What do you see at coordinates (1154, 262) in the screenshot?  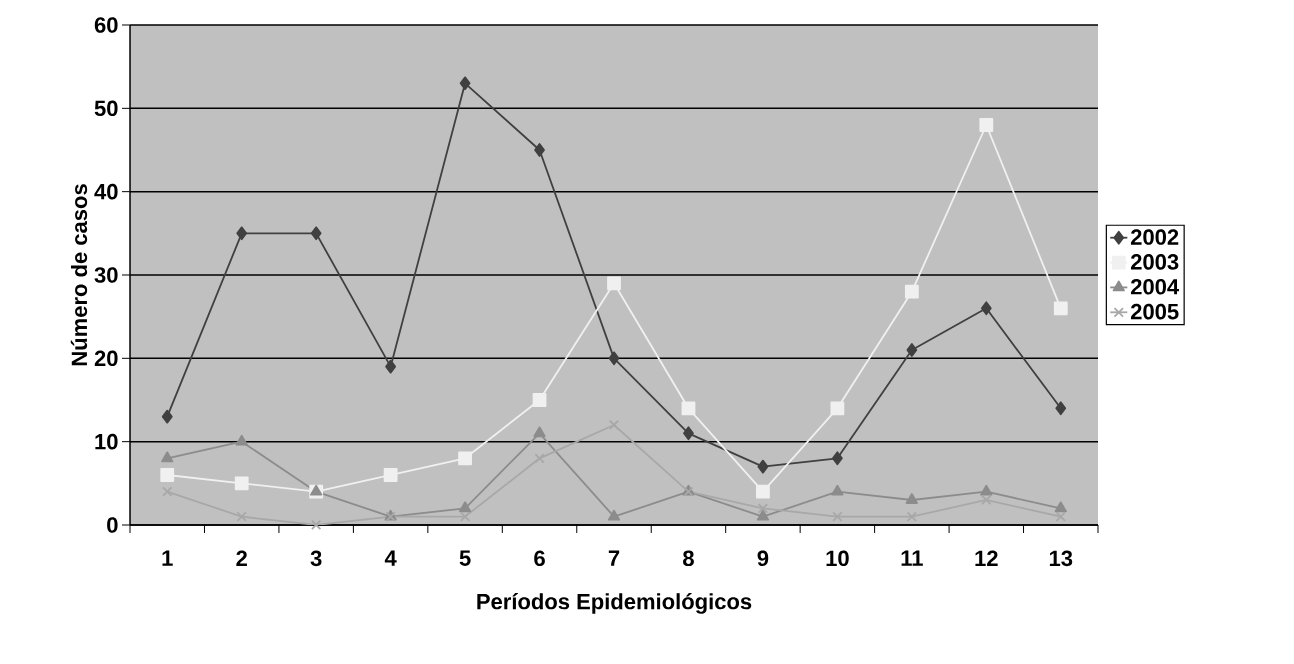 I see `legend-label: 2003` at bounding box center [1154, 262].